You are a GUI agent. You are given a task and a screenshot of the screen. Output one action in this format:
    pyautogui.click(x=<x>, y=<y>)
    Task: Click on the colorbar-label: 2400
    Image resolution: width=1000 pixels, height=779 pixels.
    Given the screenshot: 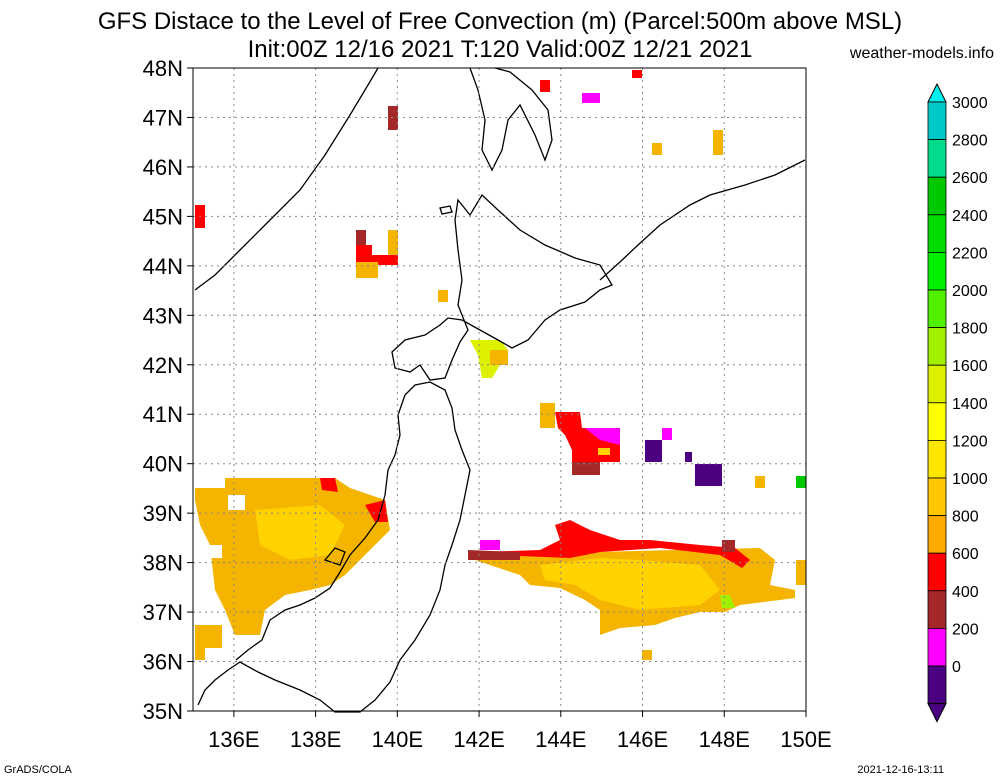 What is the action you would take?
    pyautogui.click(x=970, y=216)
    